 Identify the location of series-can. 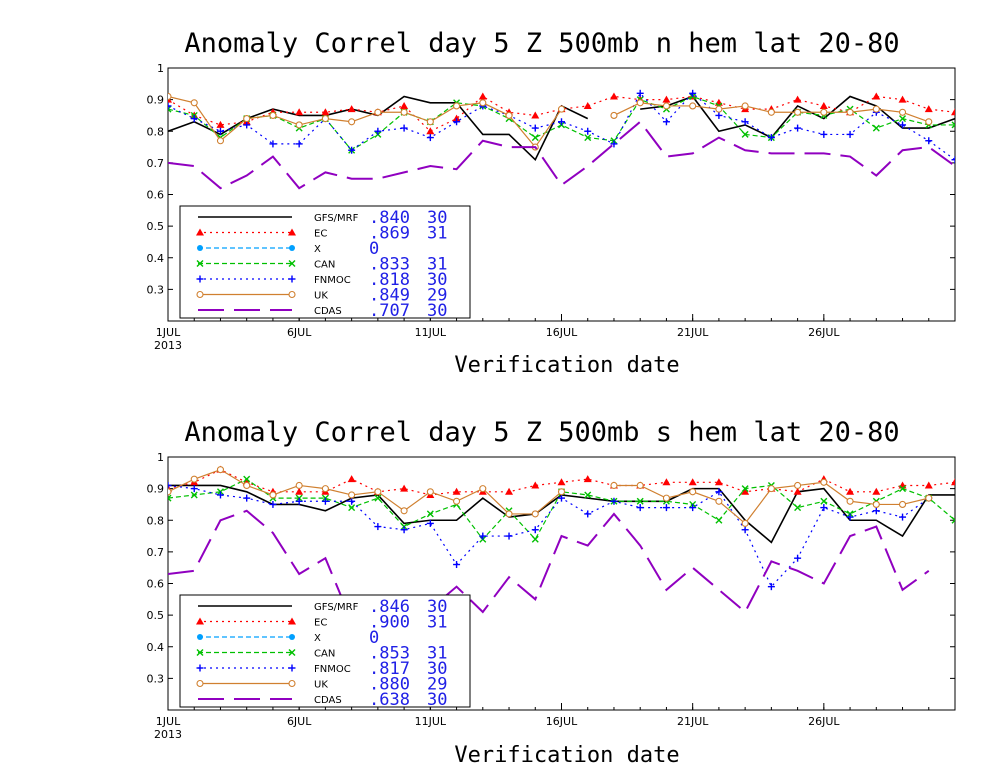
(561, 509).